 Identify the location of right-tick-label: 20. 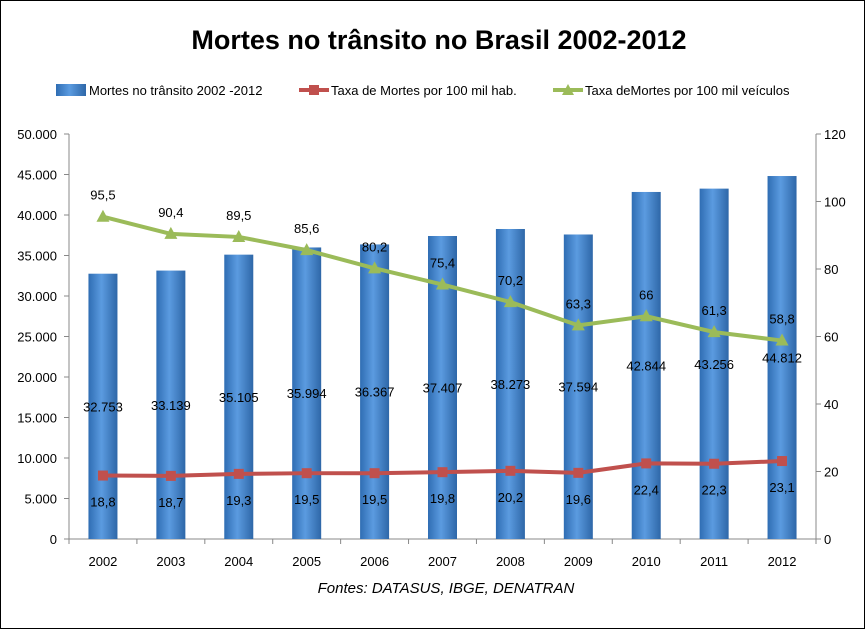
(831, 472).